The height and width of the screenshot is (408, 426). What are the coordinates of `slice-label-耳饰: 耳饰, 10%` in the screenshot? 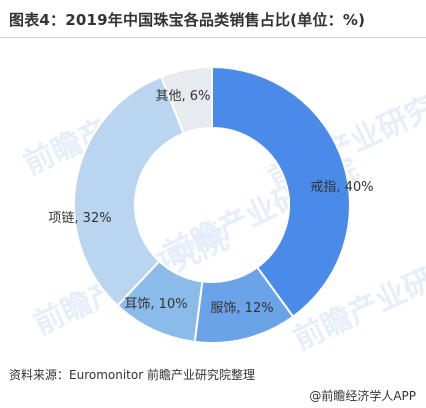 It's located at (155, 304).